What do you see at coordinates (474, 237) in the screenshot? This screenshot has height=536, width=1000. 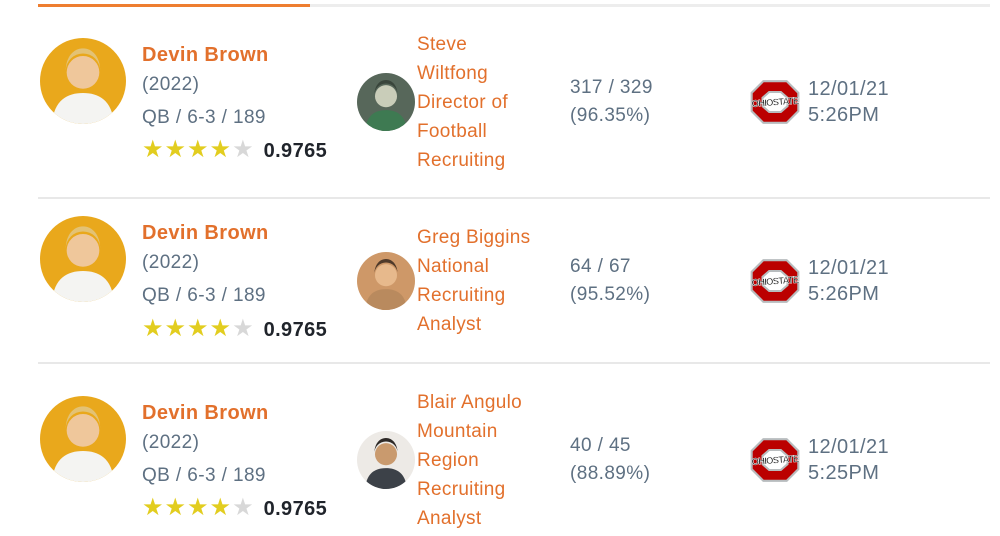 I see `expert-name: Greg Biggins` at bounding box center [474, 237].